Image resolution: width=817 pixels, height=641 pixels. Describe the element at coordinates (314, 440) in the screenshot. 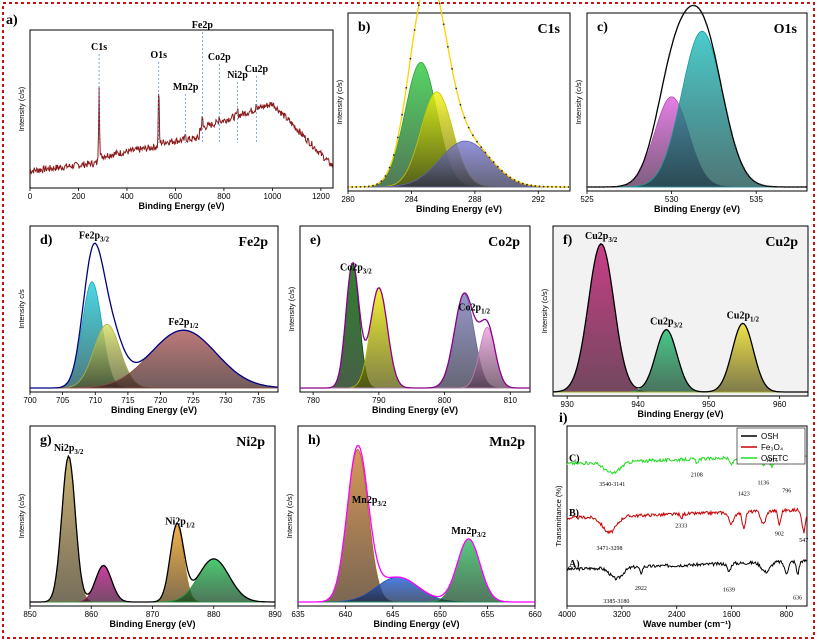

I see `panel-label: h)` at that location.